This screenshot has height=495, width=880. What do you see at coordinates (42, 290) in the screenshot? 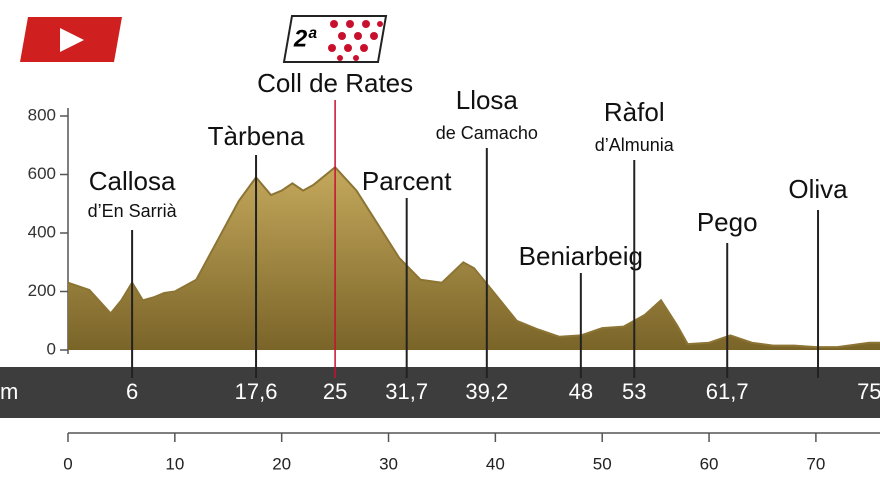
I see `y-tick-label: 200` at bounding box center [42, 290].